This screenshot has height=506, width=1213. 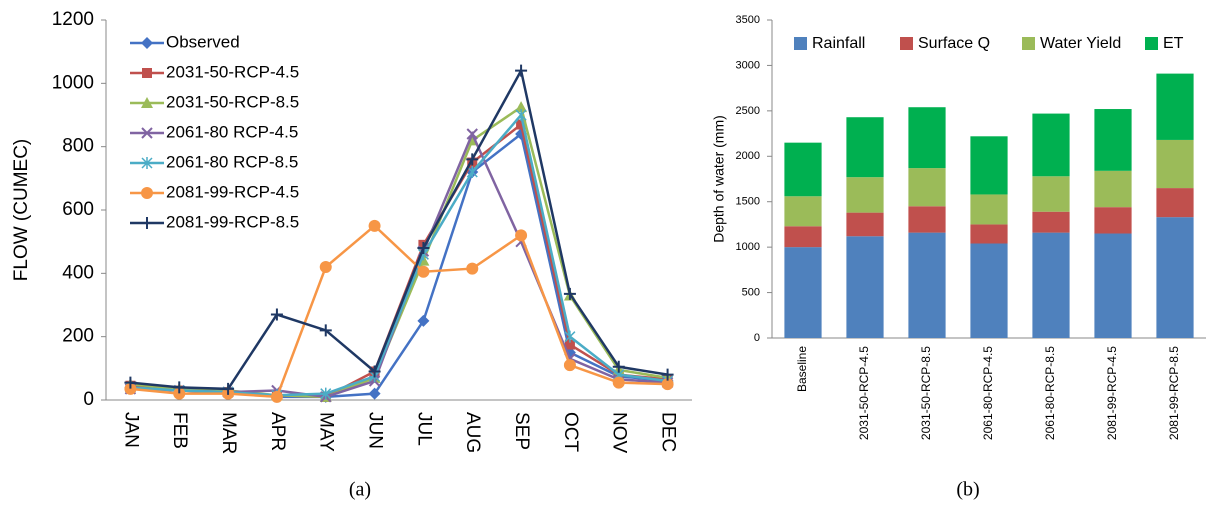 What do you see at coordinates (967, 490) in the screenshot?
I see `caption: (b)` at bounding box center [967, 490].